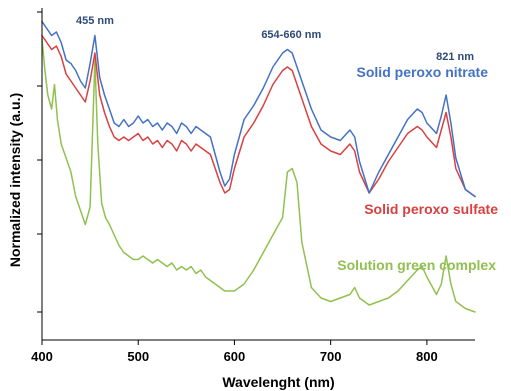 This screenshot has width=511, height=391. Describe the element at coordinates (455, 57) in the screenshot. I see `peak-annotation: 821 nm` at that location.